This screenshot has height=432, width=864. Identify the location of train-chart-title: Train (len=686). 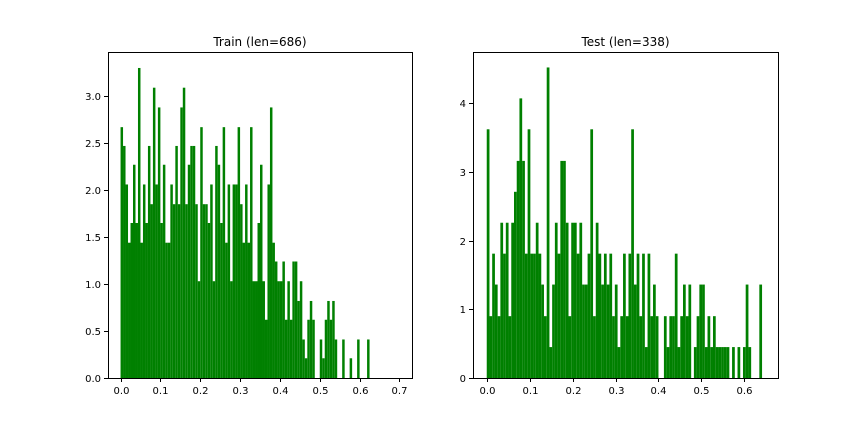
(259, 42).